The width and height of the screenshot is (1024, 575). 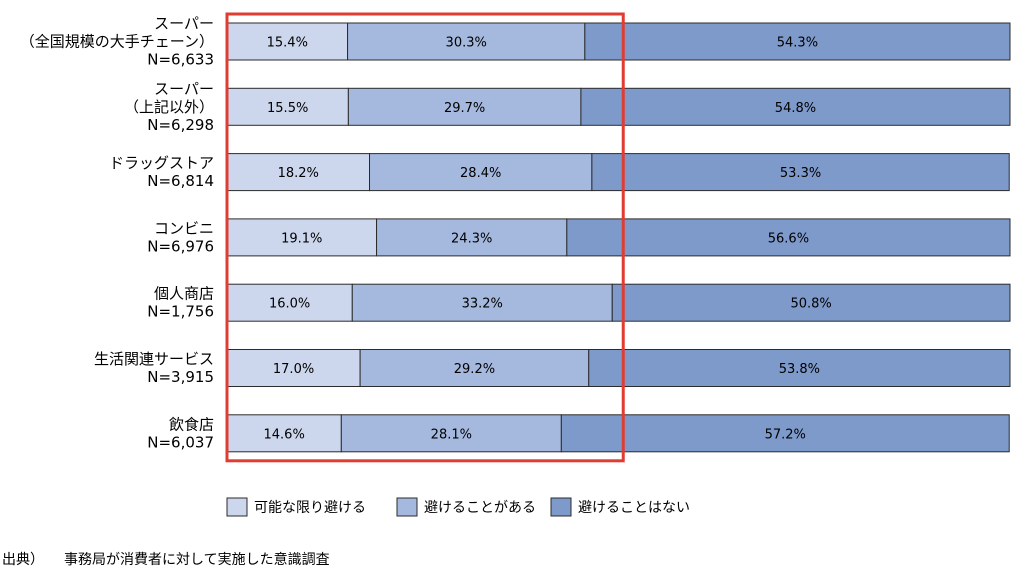 I want to click on category-label-line: N=6,037, so click(x=180, y=442).